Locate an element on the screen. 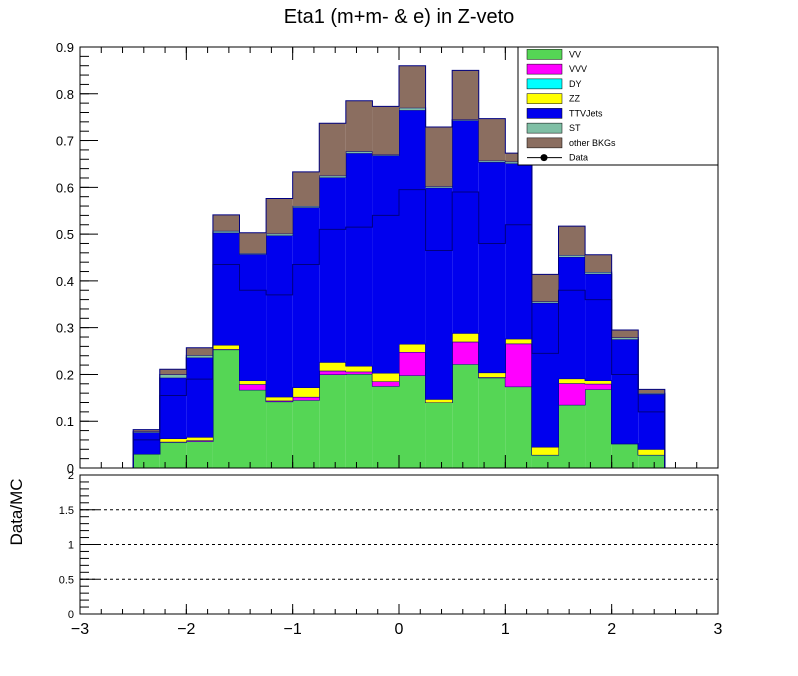 Image resolution: width=798 pixels, height=676 pixels. x-tick-label: 0 is located at coordinates (399, 629).